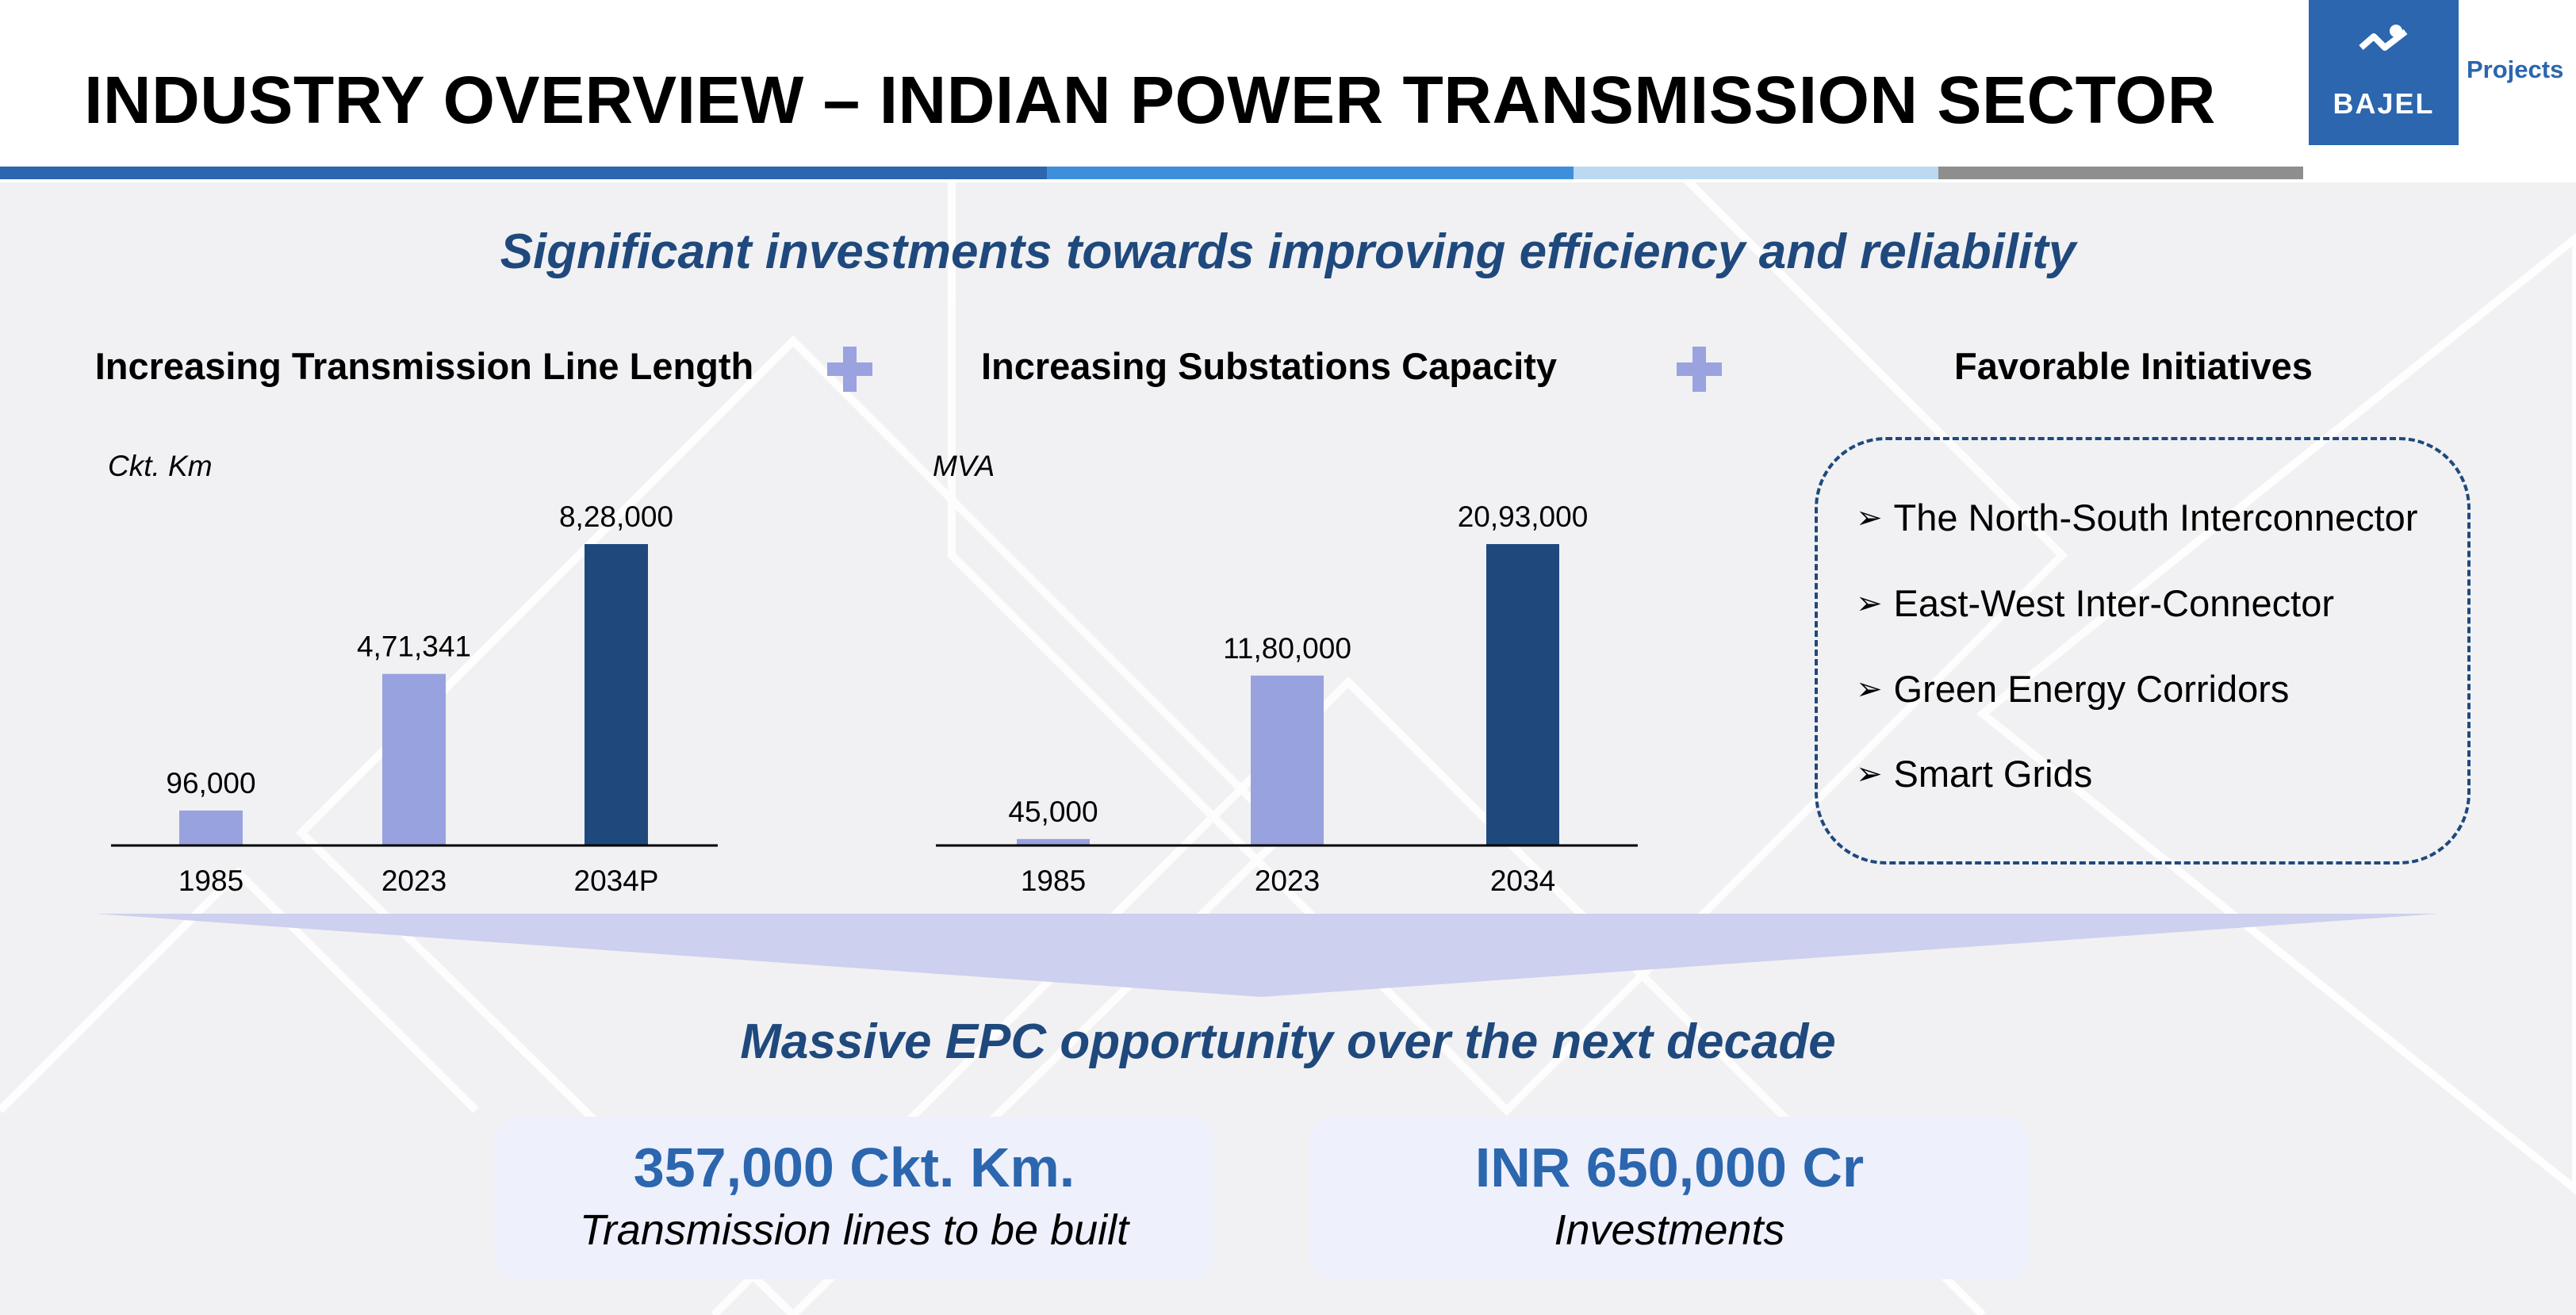 The width and height of the screenshot is (2576, 1315). What do you see at coordinates (424, 366) in the screenshot?
I see `transmission-heading: Increasing Transmission Line Length` at bounding box center [424, 366].